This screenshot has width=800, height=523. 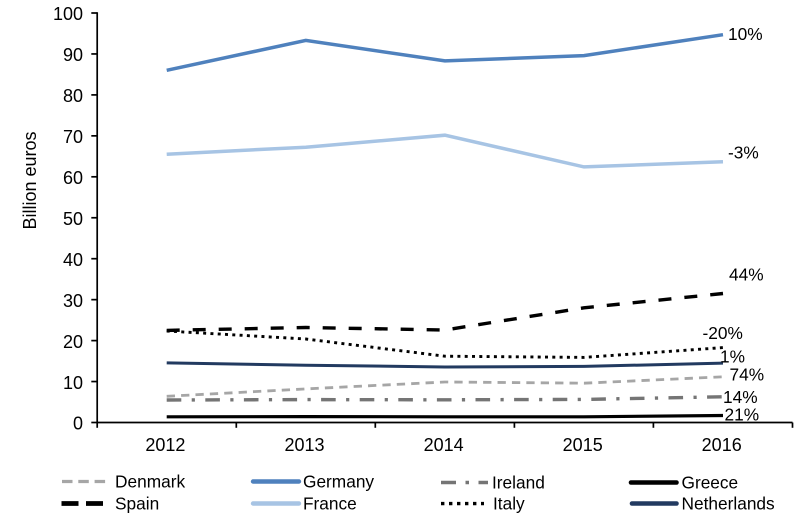 I want to click on svg-text: France, so click(x=330, y=504).